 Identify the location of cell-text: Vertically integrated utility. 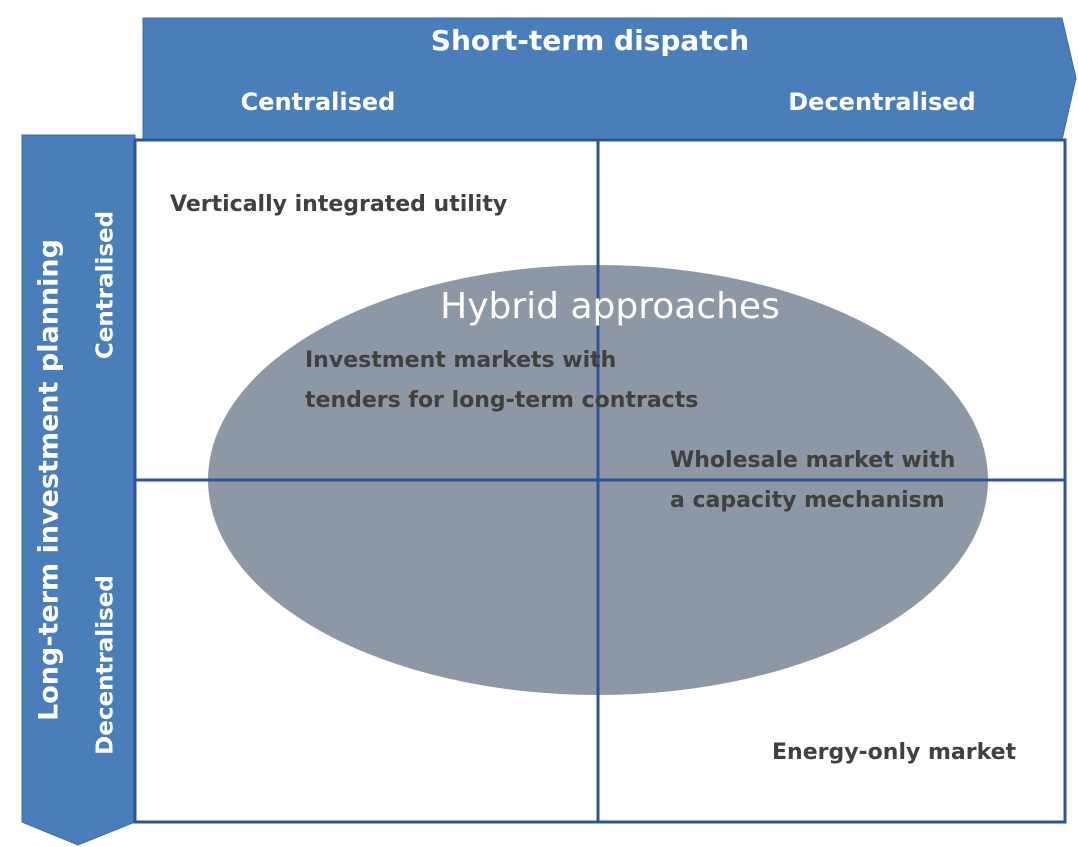
(338, 204).